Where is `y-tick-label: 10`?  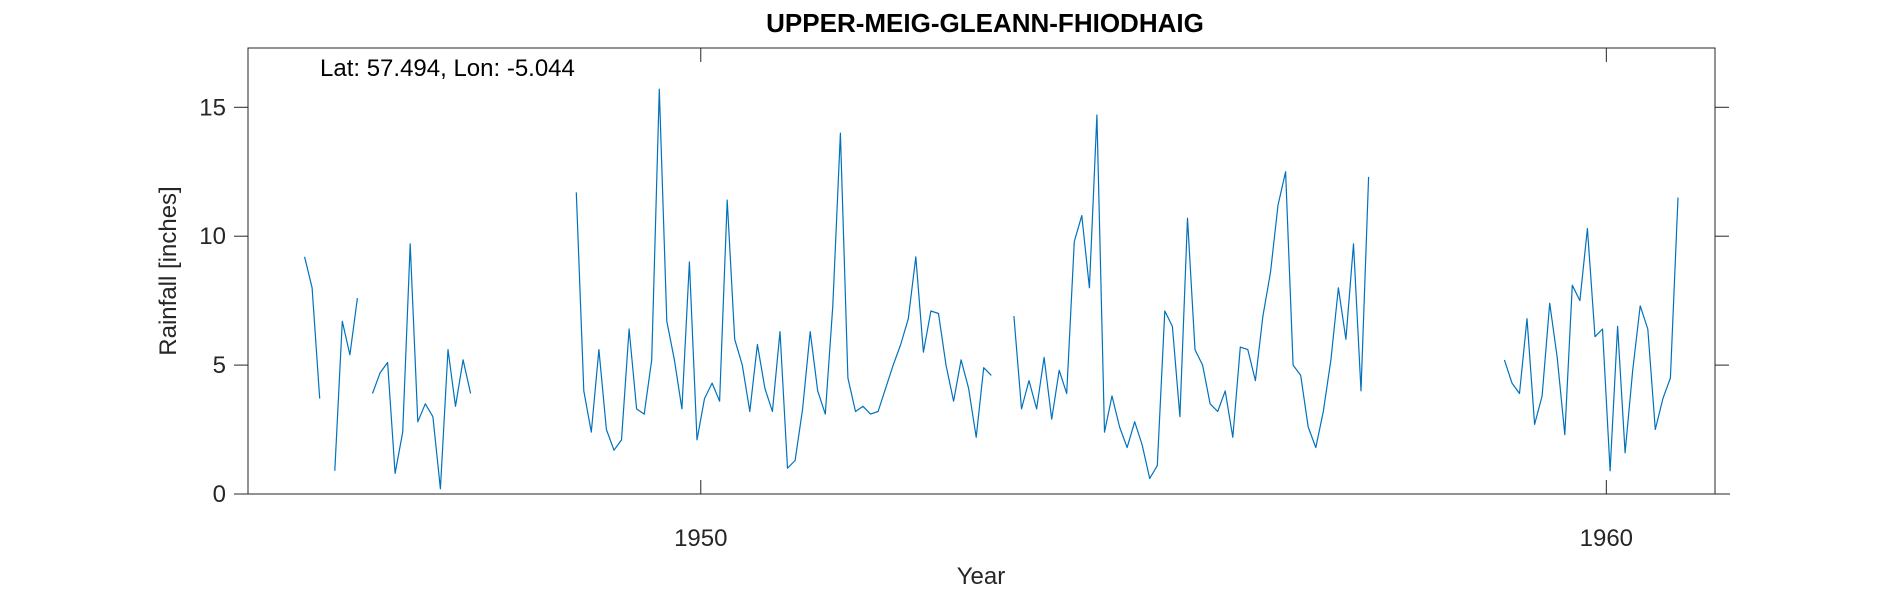
y-tick-label: 10 is located at coordinates (212, 236).